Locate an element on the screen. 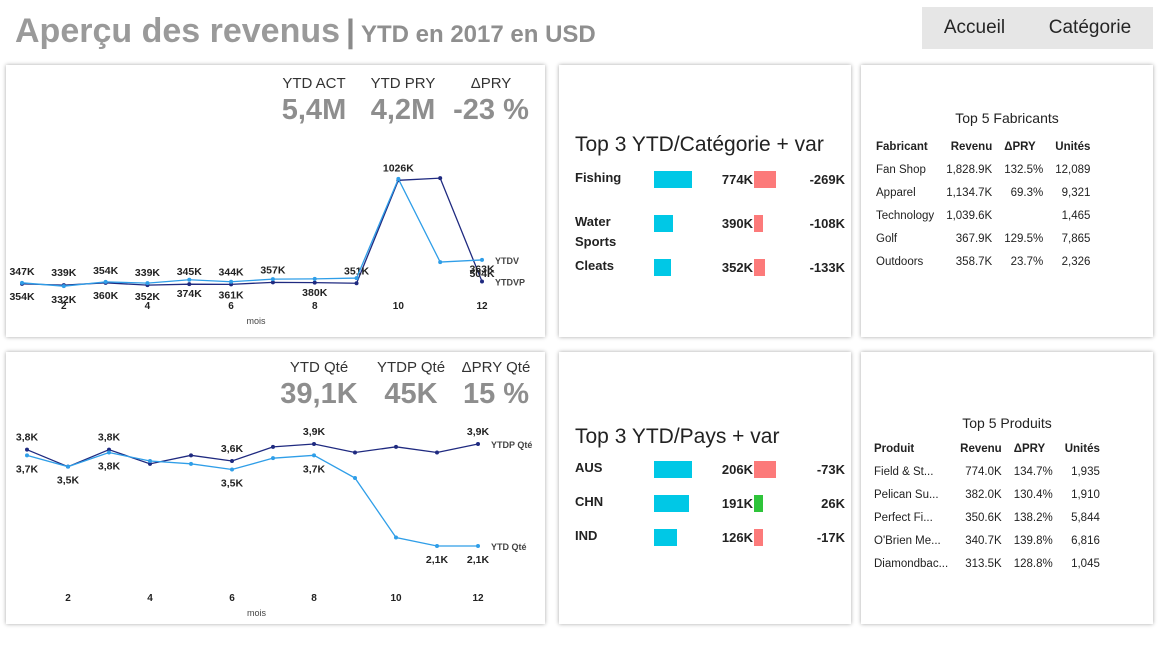 The image size is (1161, 649). kpi-value: 45K is located at coordinates (411, 394).